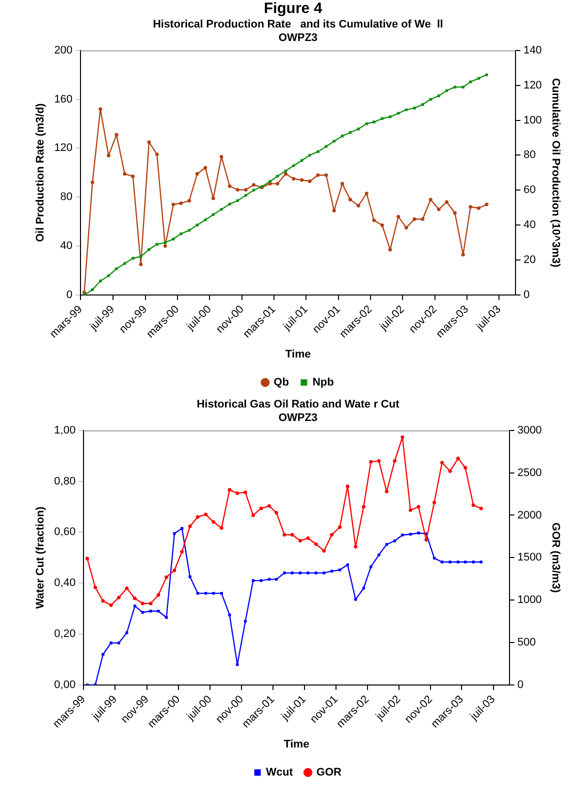 The width and height of the screenshot is (586, 790). I want to click on y-tick-label: 80, so click(66, 197).